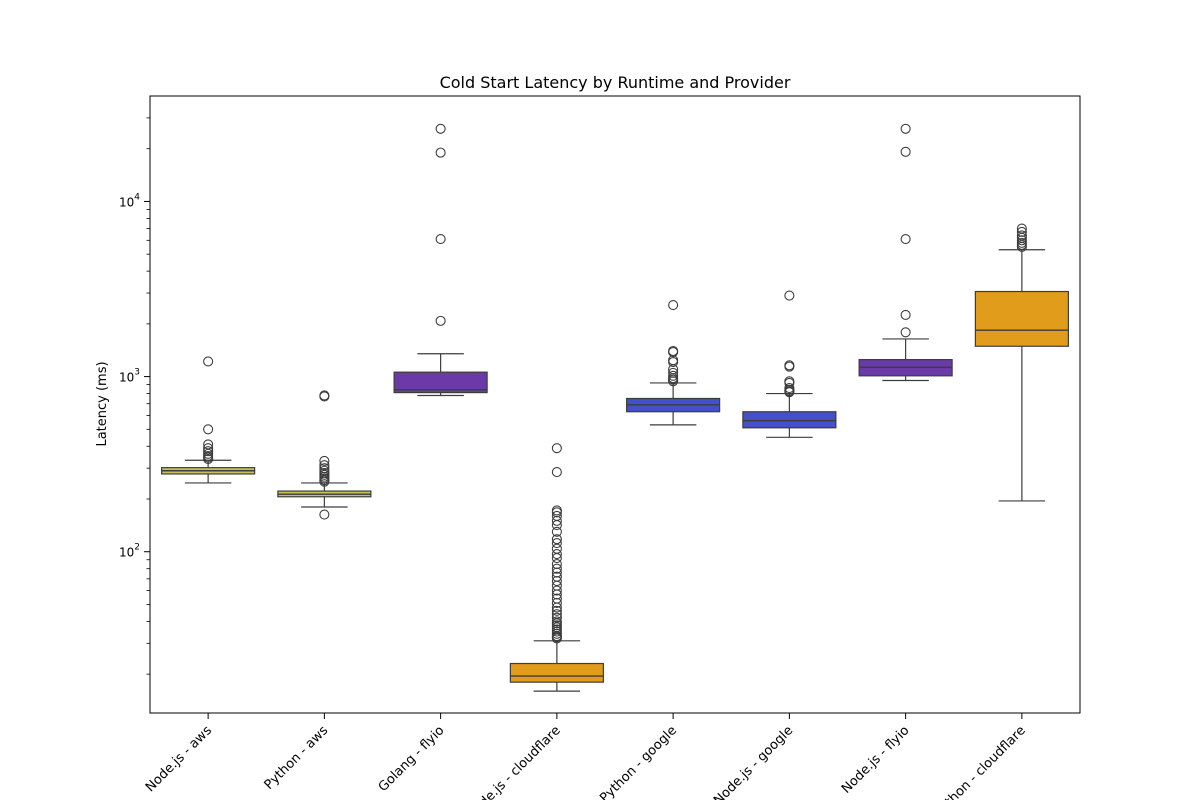  Describe the element at coordinates (514, 761) in the screenshot. I see `x-tick-label: Node.js - cloudflare` at that location.